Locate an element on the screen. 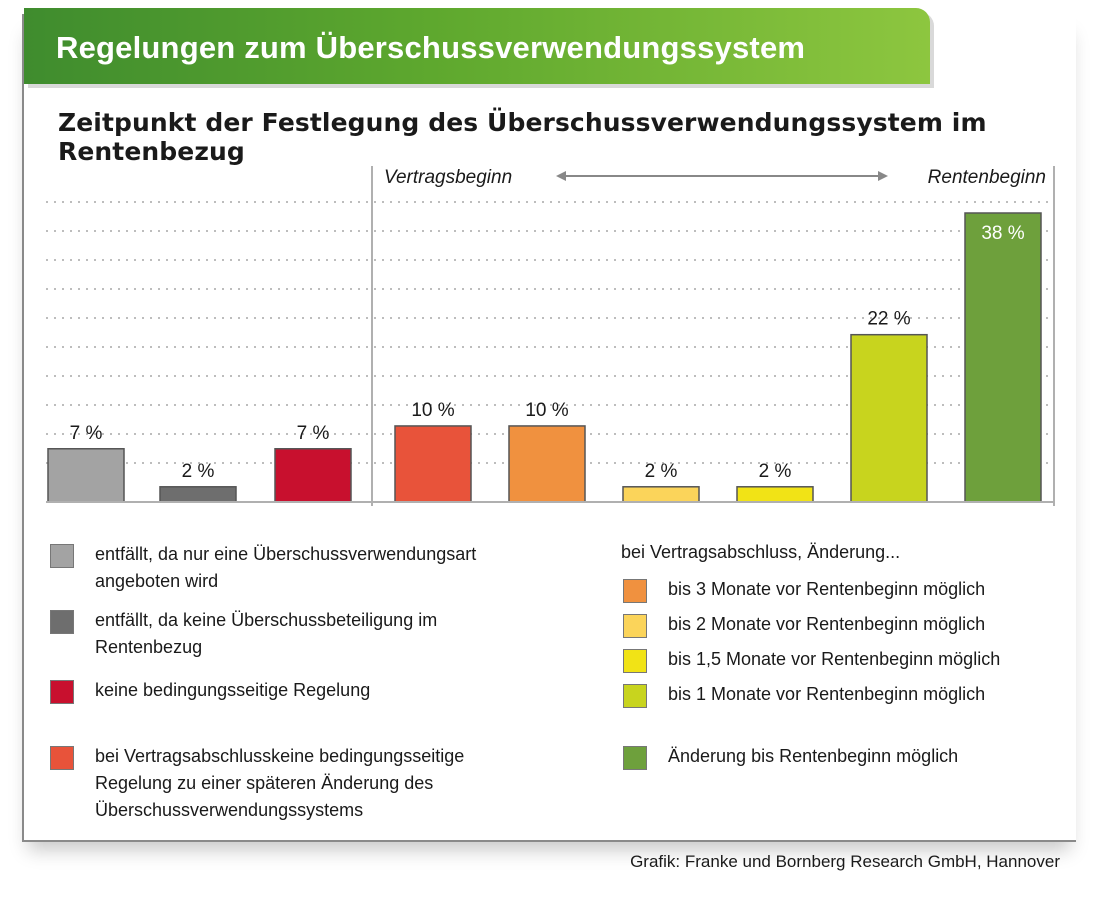 The width and height of the screenshot is (1100, 905). legend-label: bis 1 Monate vor Rentenbeginn möglich is located at coordinates (827, 694).